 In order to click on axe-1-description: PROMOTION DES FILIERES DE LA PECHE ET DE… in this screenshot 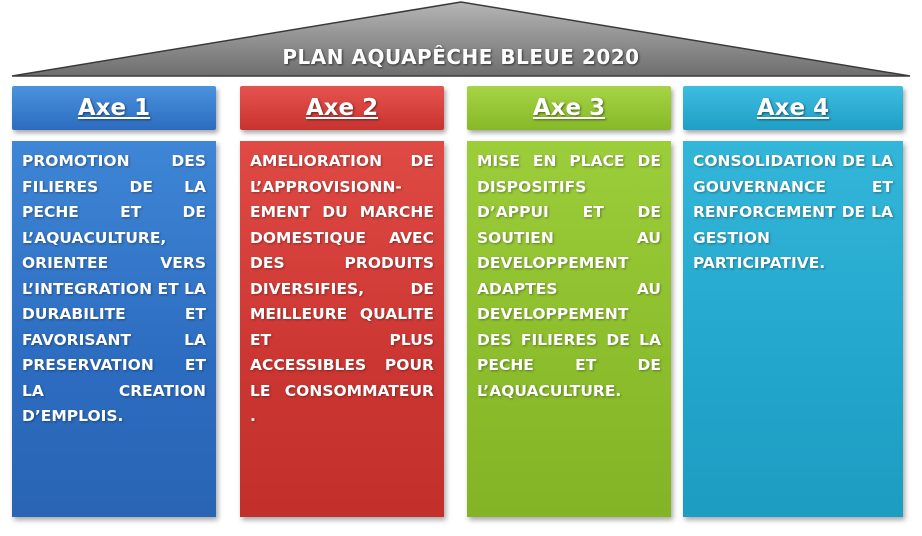, I will do `click(114, 288)`.